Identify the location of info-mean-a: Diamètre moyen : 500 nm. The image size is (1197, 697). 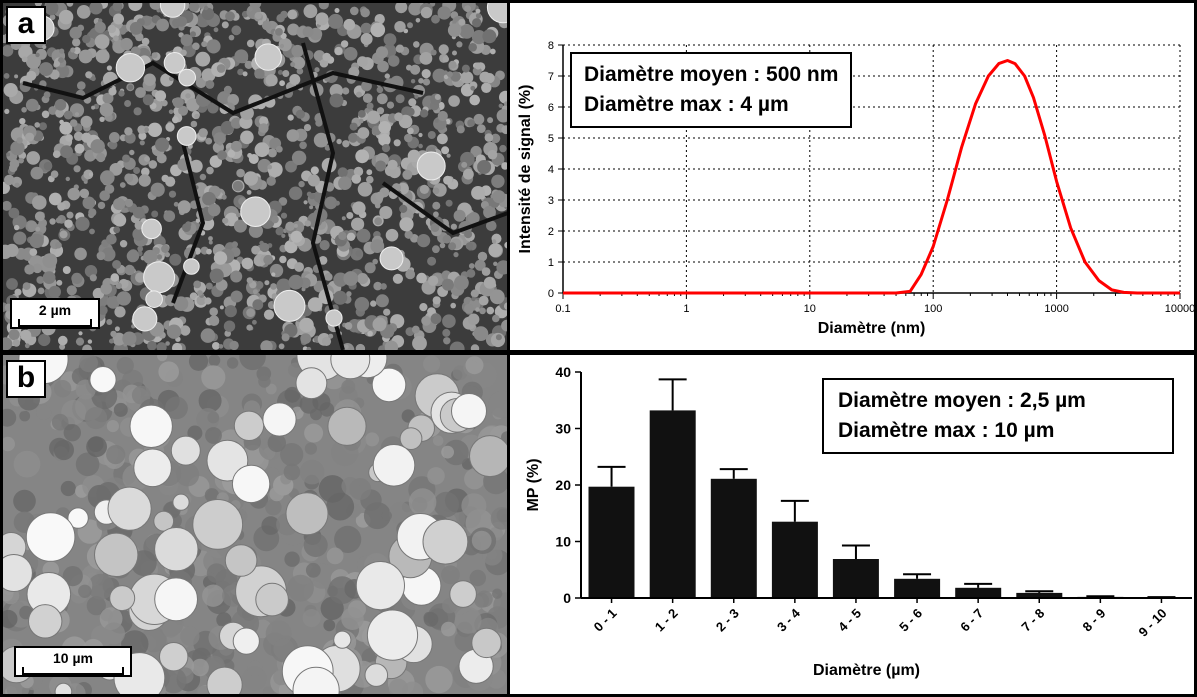
(711, 74).